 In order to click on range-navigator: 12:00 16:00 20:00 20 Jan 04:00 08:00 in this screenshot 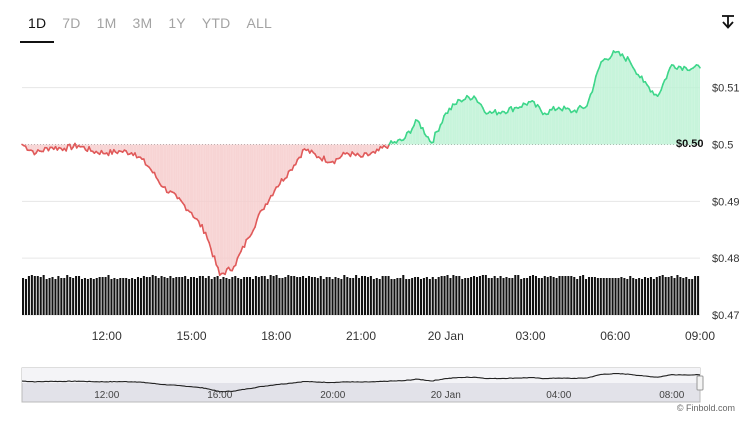, I will do `click(362, 385)`.